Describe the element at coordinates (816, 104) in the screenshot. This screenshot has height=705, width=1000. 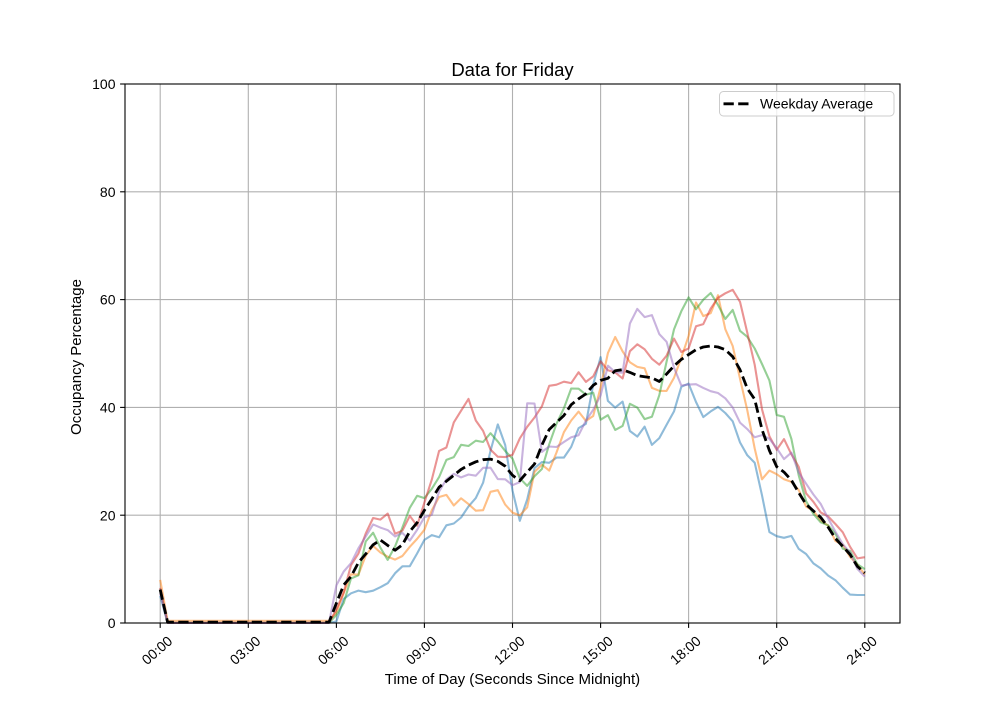
I see `svg-text: Weekday Average` at that location.